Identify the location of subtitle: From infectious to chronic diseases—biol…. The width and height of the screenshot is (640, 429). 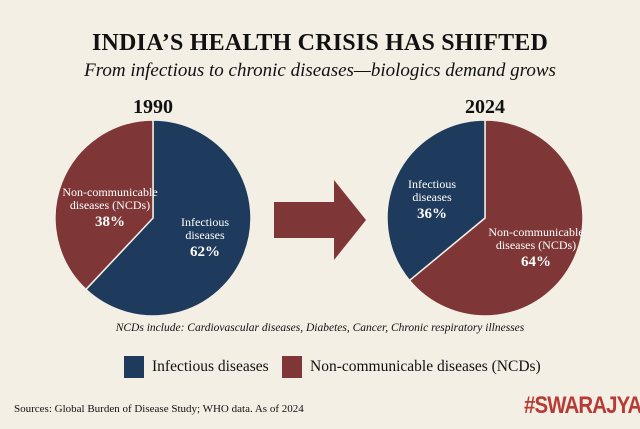
(320, 70).